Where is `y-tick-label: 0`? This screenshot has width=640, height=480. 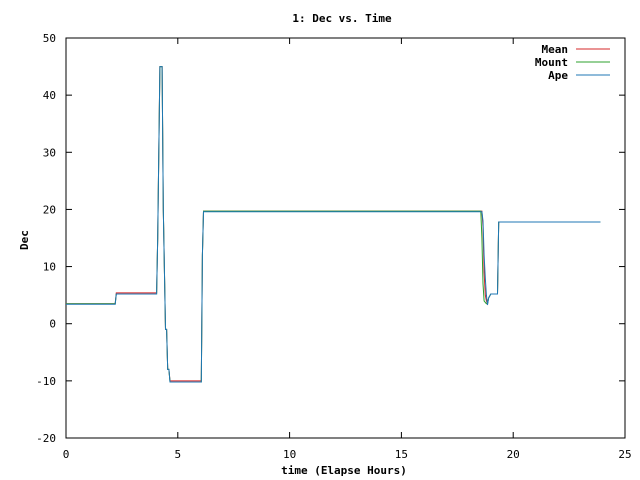 y-tick-label: 0 is located at coordinates (52, 324).